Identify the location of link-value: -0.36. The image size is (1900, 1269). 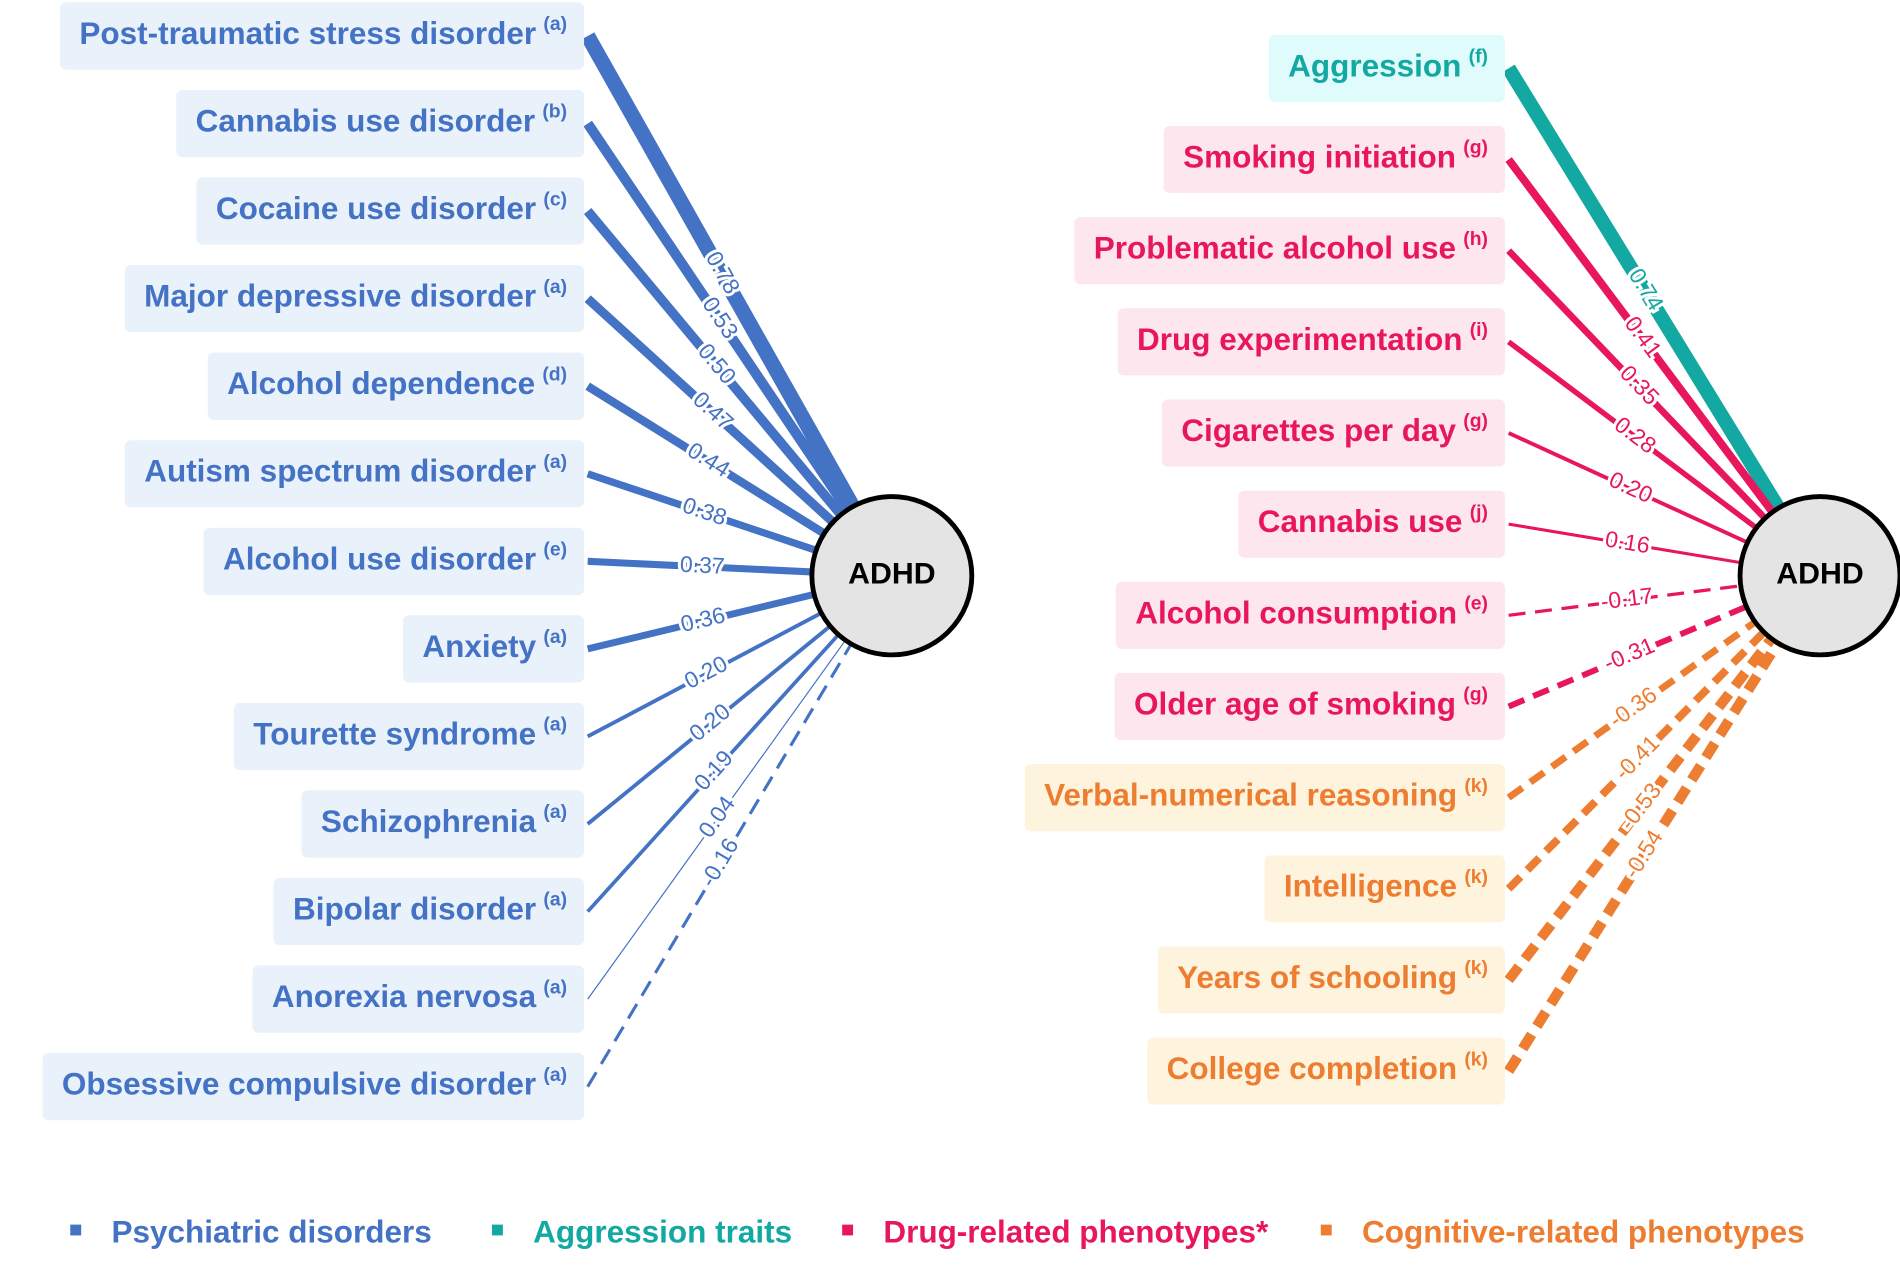
(1633, 706).